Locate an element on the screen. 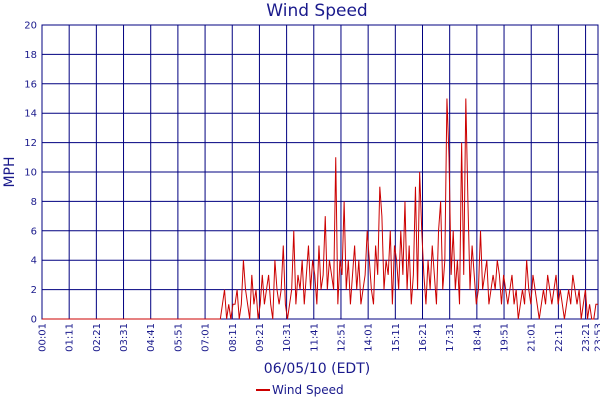  y-tick-label: 6 is located at coordinates (34, 231).